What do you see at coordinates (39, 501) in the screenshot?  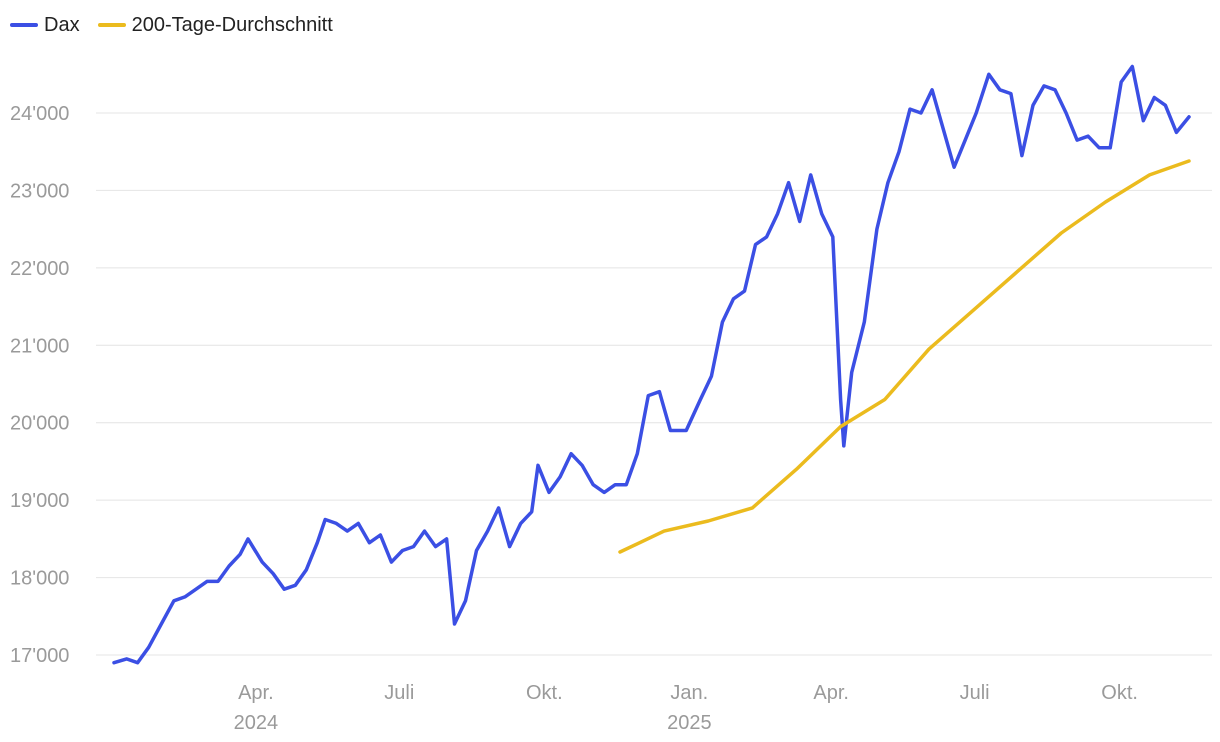 I see `y-tick-label: 19'000` at bounding box center [39, 501].